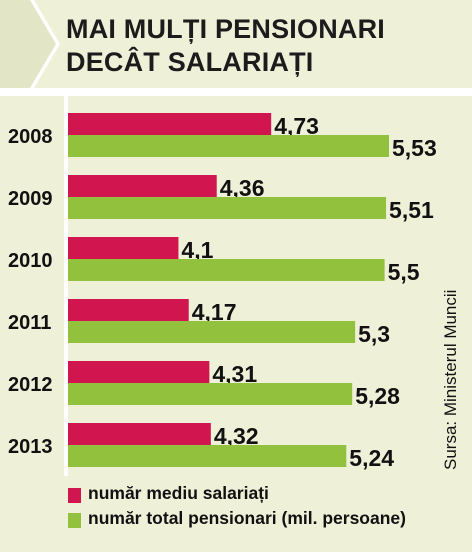  I want to click on value-label-pensionari: 5,53, so click(414, 148).